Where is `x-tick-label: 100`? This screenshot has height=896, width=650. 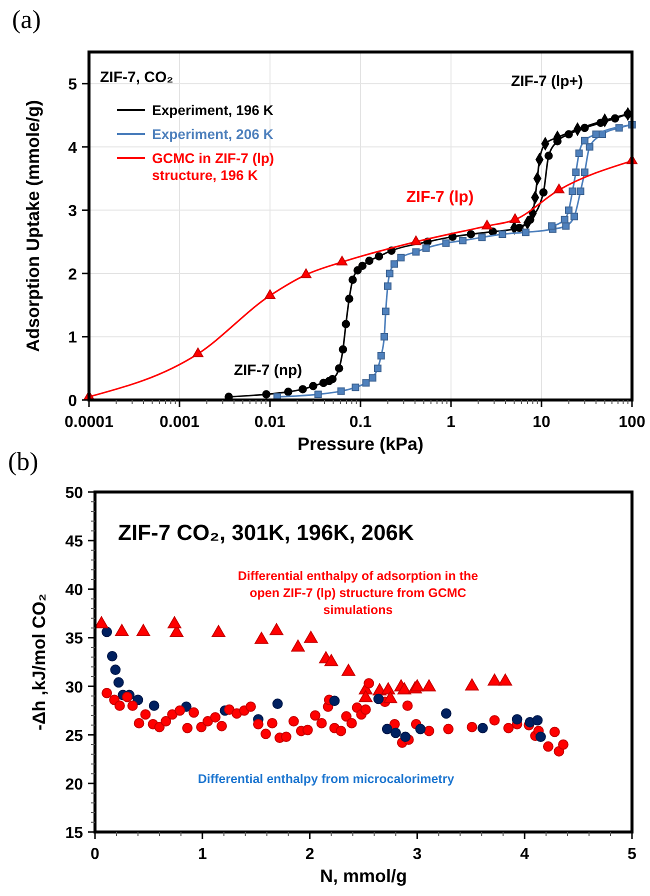
x-tick-label: 100 is located at coordinates (632, 422).